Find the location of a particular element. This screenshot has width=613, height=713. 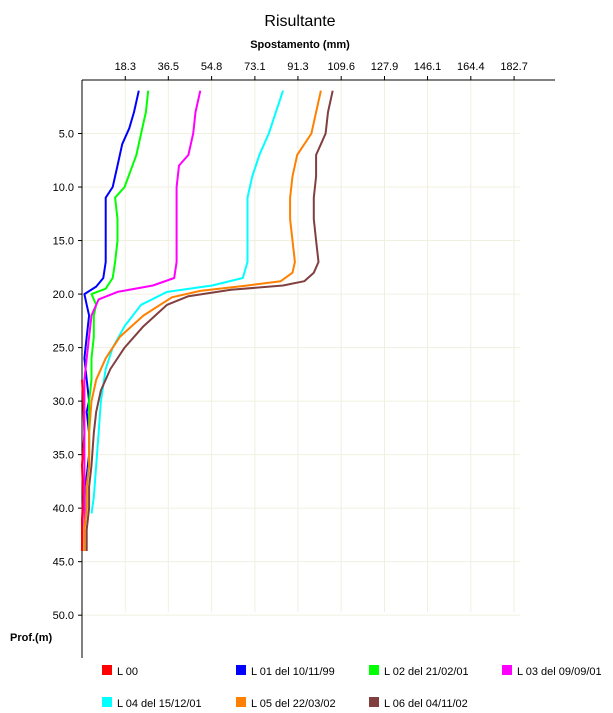

y-tick-label: 40.0 is located at coordinates (63, 509).